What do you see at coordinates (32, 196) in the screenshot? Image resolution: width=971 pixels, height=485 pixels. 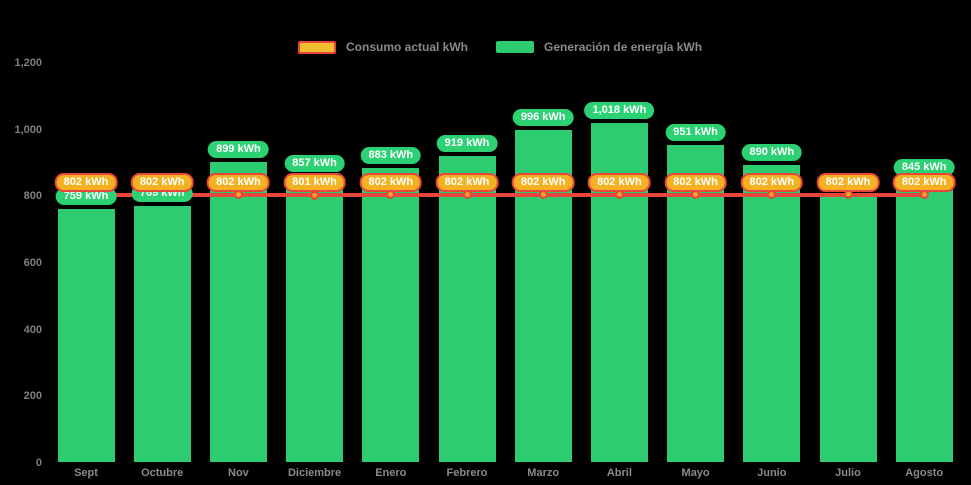 I see `y-axis-tick-label: 800` at bounding box center [32, 196].